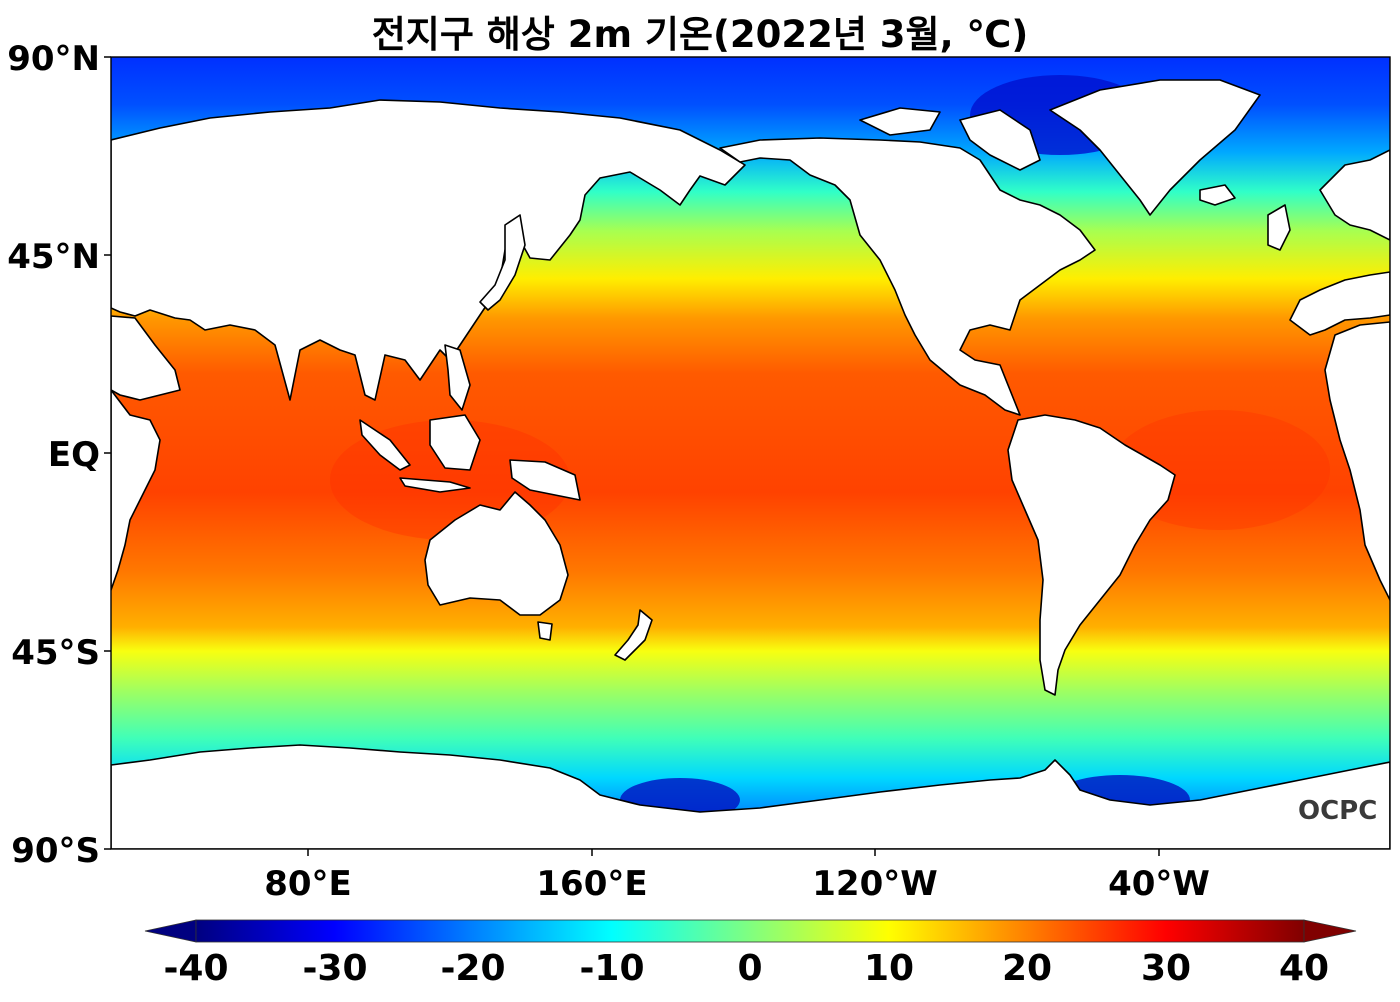 This screenshot has width=1400, height=1002. I want to click on land-philippines, so click(457, 377).